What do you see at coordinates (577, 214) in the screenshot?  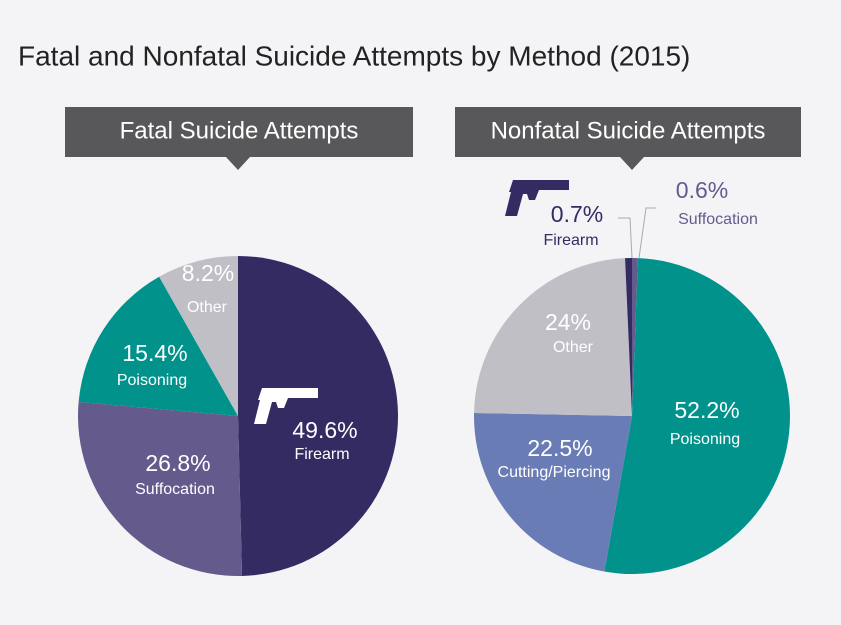 I see `slice-value-label: 0.7%` at bounding box center [577, 214].